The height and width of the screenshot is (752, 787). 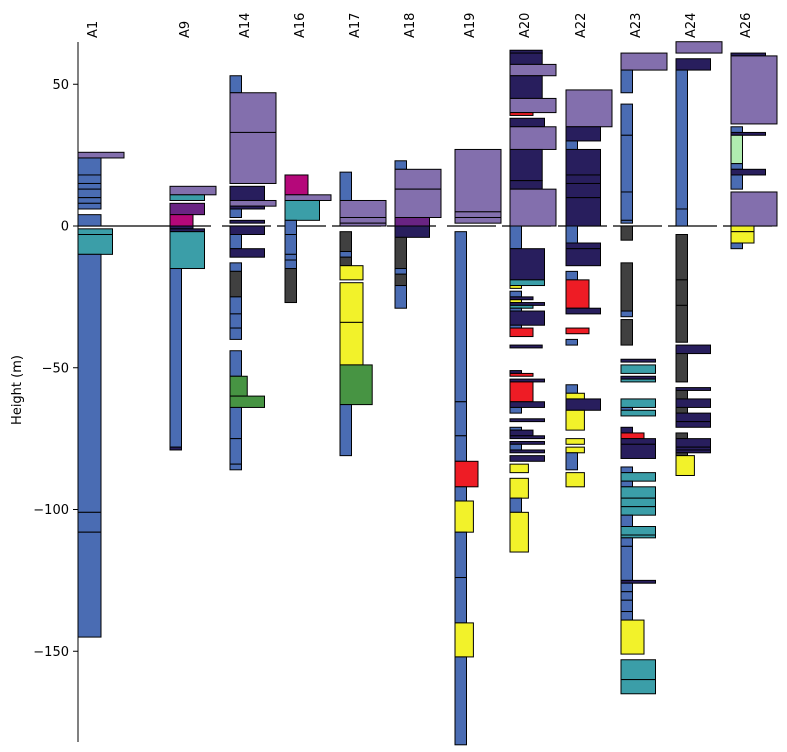 What do you see at coordinates (249, 273) in the screenshot?
I see `column-a14` at bounding box center [249, 273].